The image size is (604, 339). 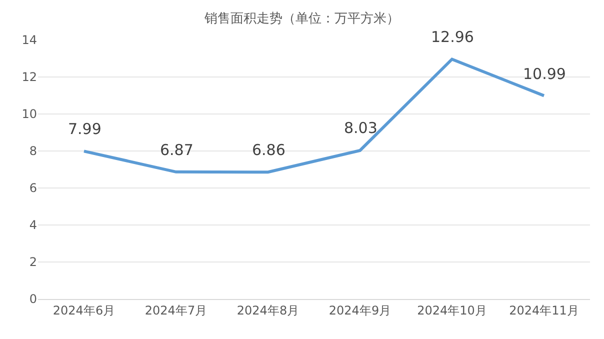 I want to click on x-tick-label: 2024年9月, so click(x=360, y=310).